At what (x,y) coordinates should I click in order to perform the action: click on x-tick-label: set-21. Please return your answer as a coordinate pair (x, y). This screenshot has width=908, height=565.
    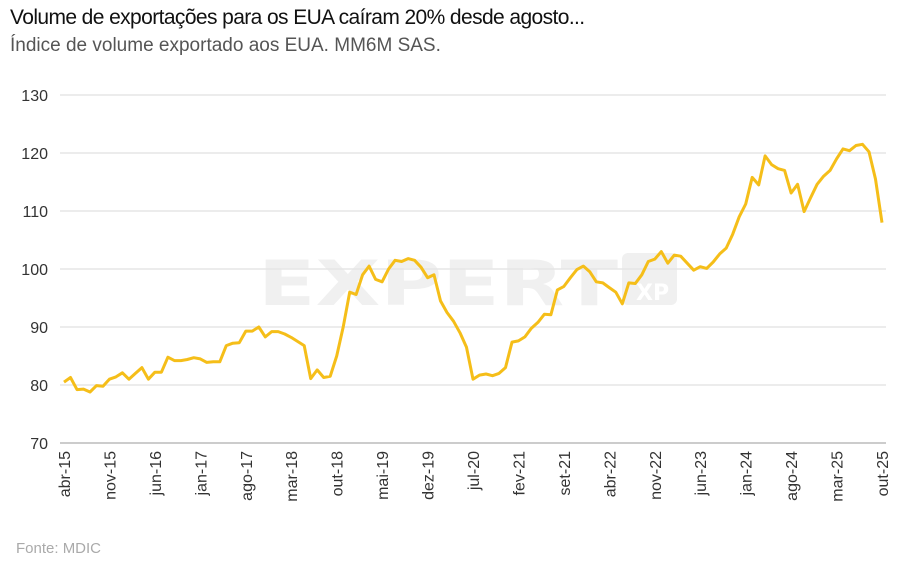
    Looking at the image, I should click on (565, 473).